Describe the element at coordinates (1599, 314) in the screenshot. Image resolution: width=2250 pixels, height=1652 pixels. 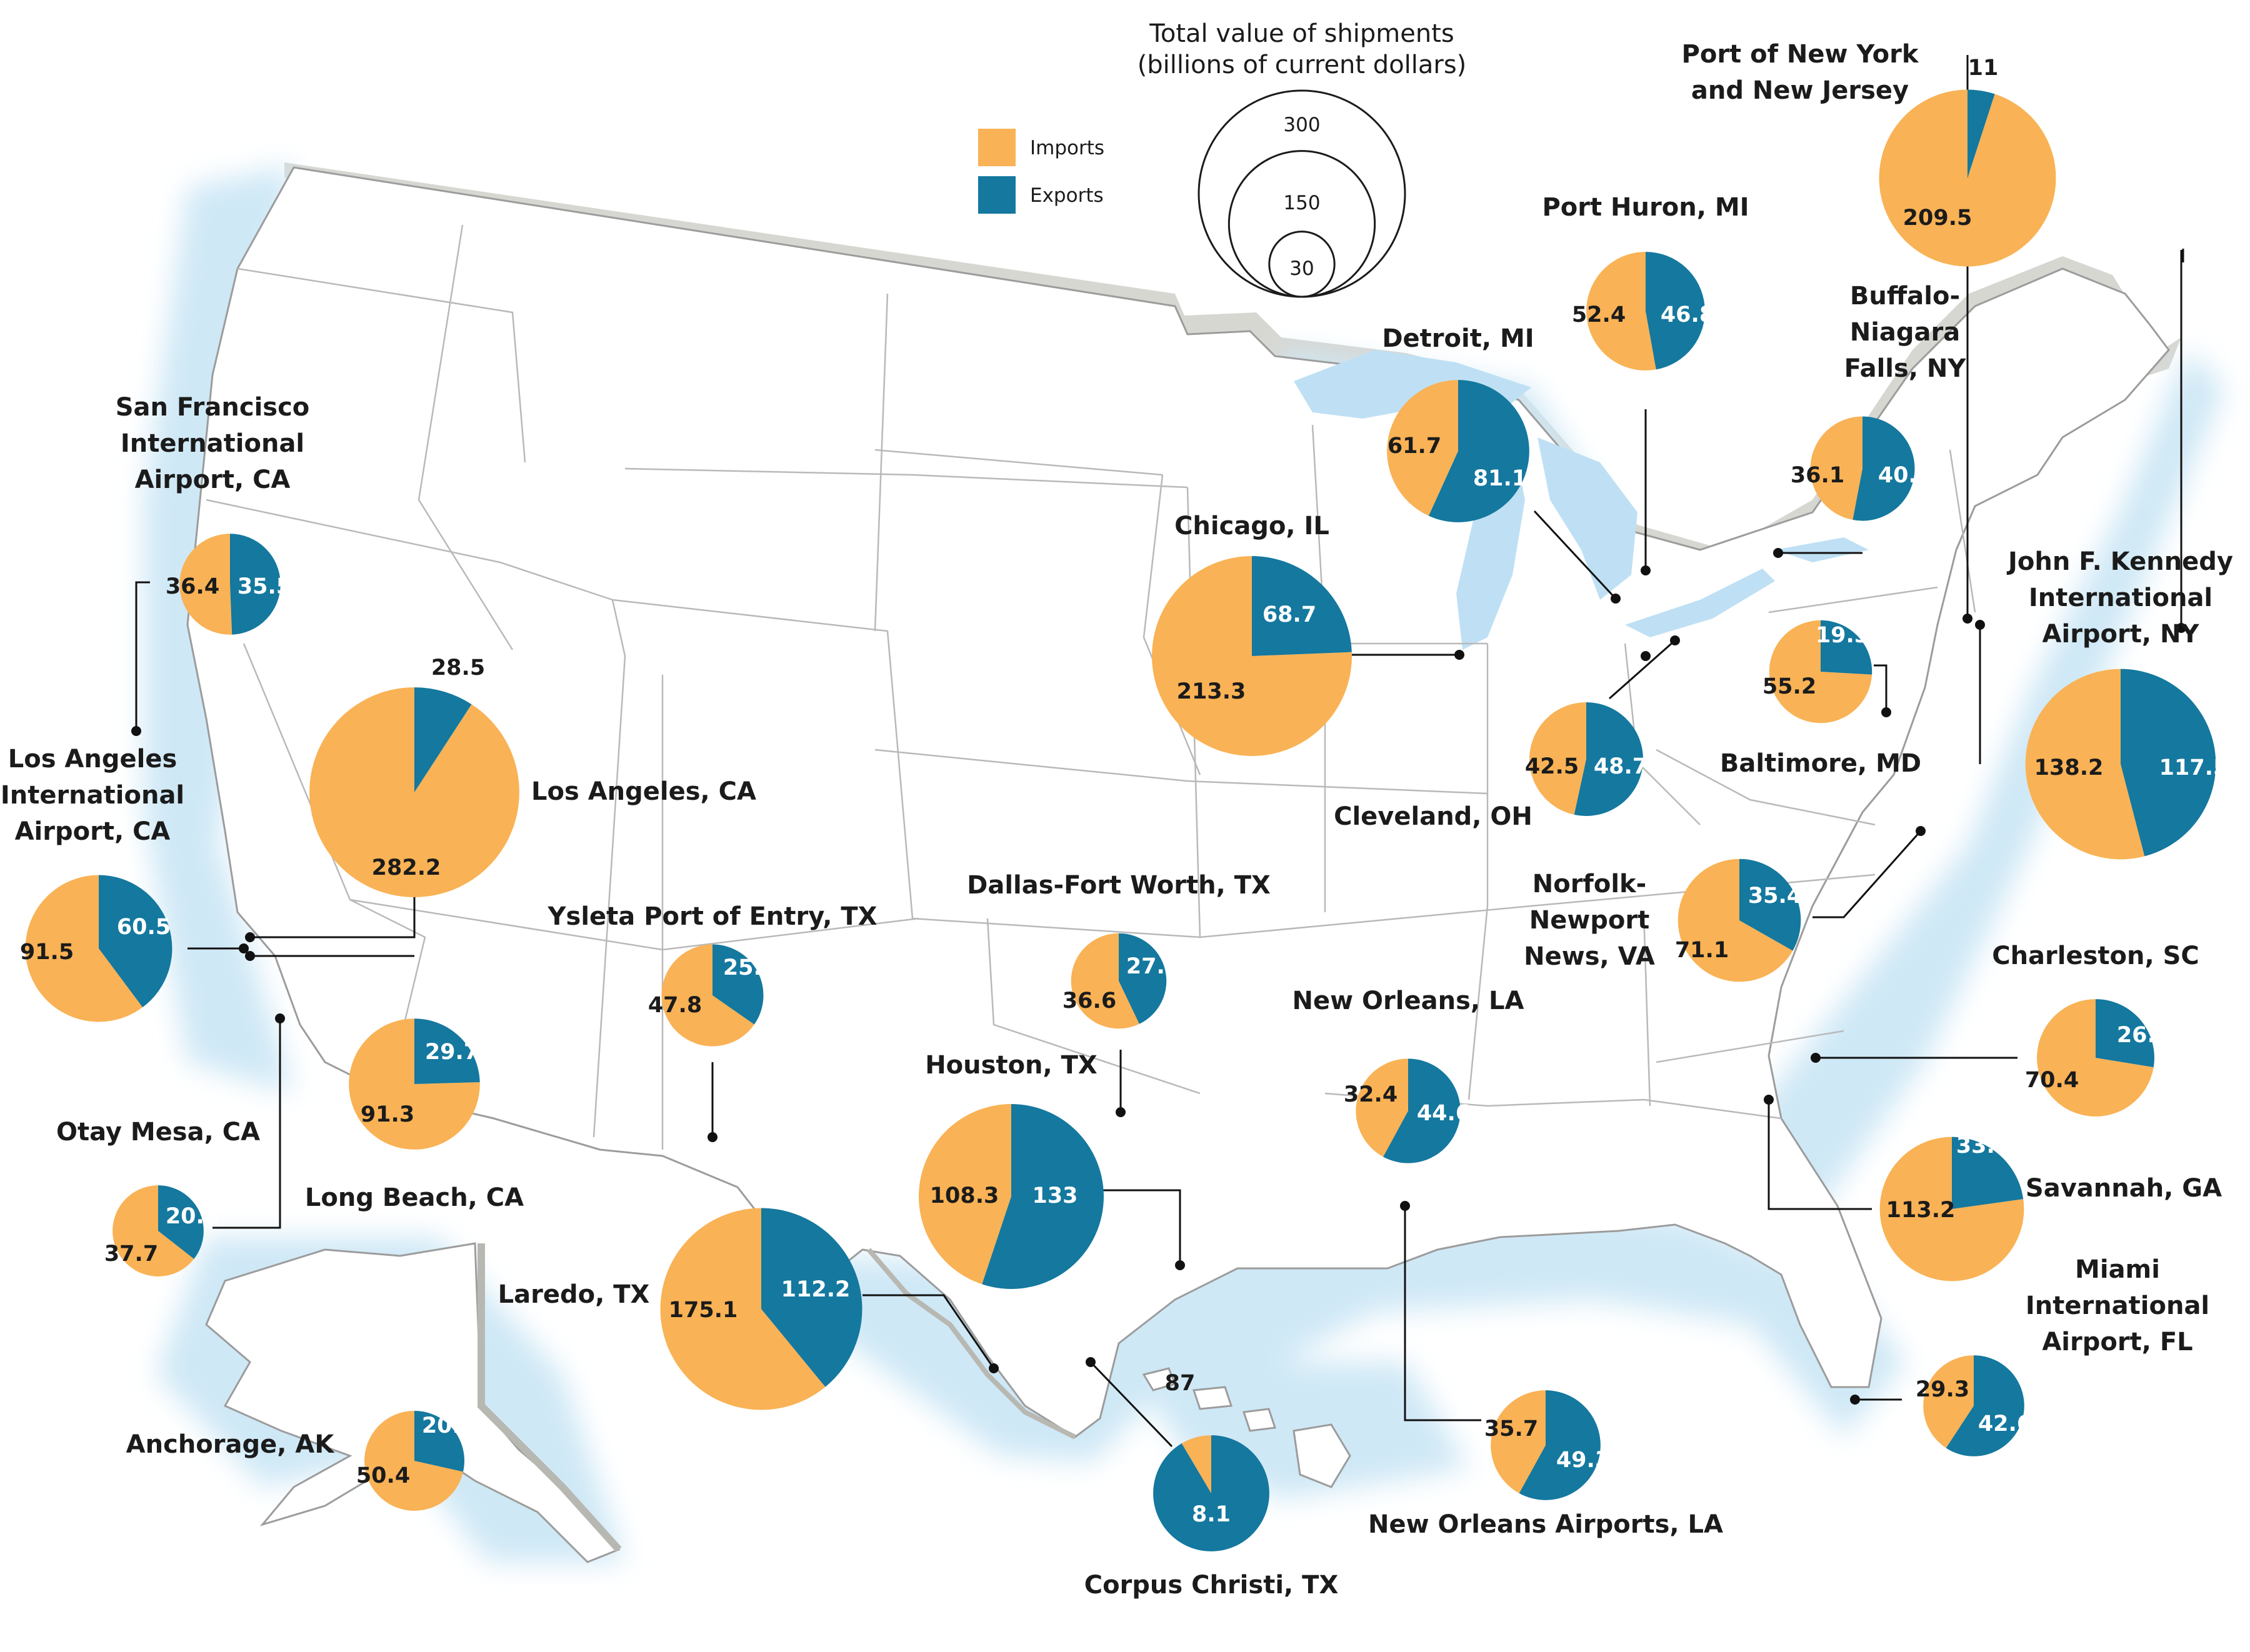
I see `pie-value-imports: 52.4` at that location.